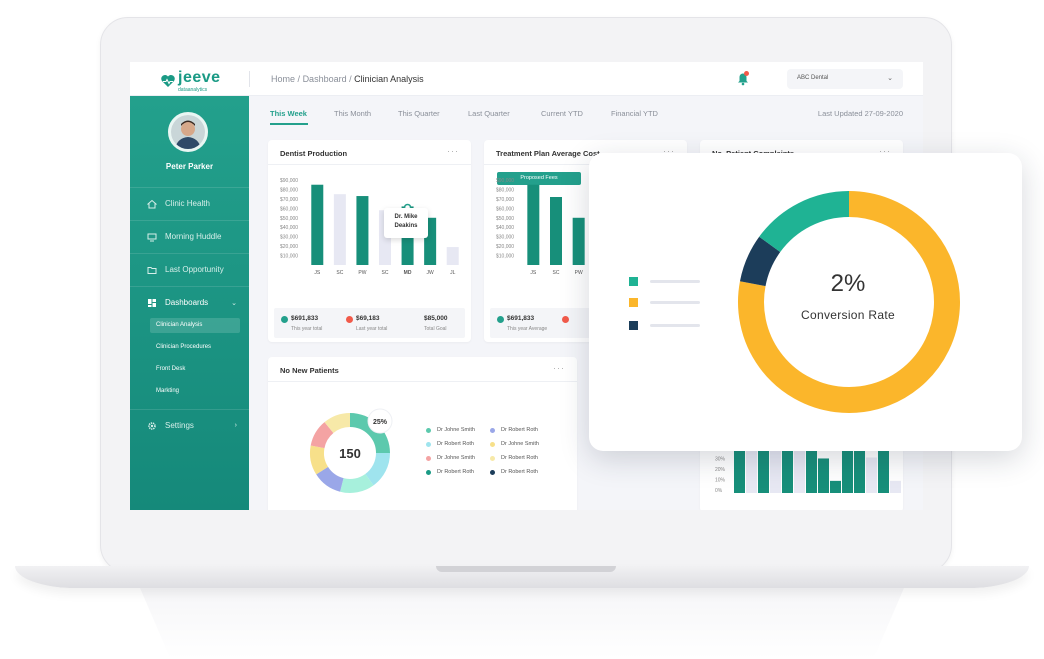  I want to click on heart-logo-icon, so click(168, 81).